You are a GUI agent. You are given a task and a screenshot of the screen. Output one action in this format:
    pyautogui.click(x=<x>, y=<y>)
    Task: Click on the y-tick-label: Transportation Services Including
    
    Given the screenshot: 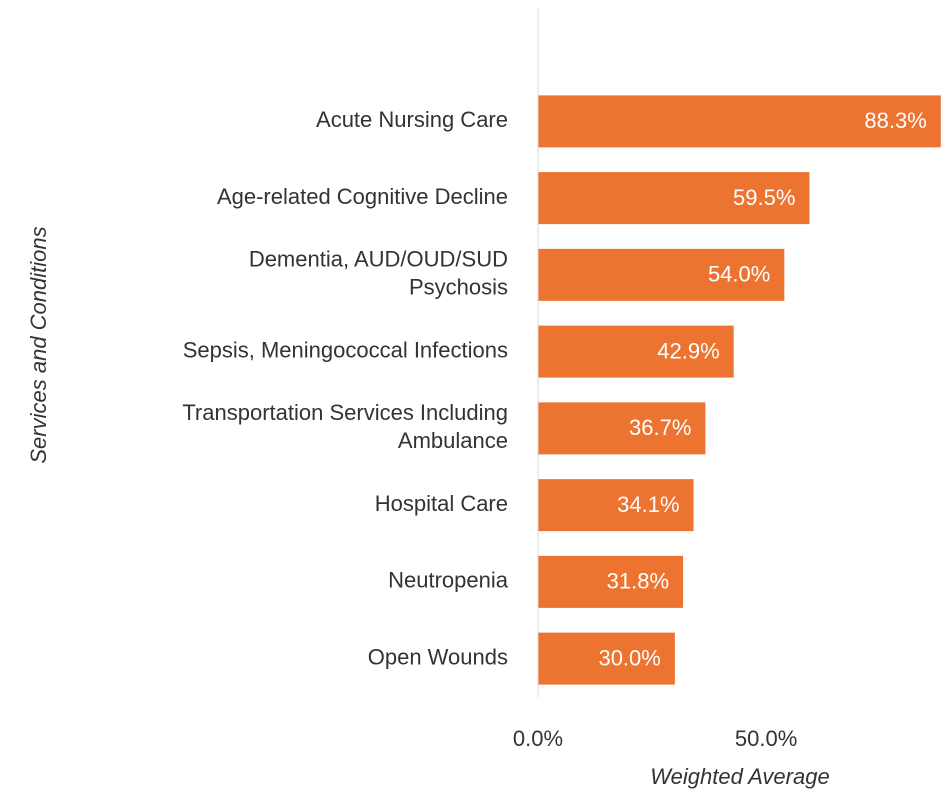 What is the action you would take?
    pyautogui.click(x=345, y=412)
    